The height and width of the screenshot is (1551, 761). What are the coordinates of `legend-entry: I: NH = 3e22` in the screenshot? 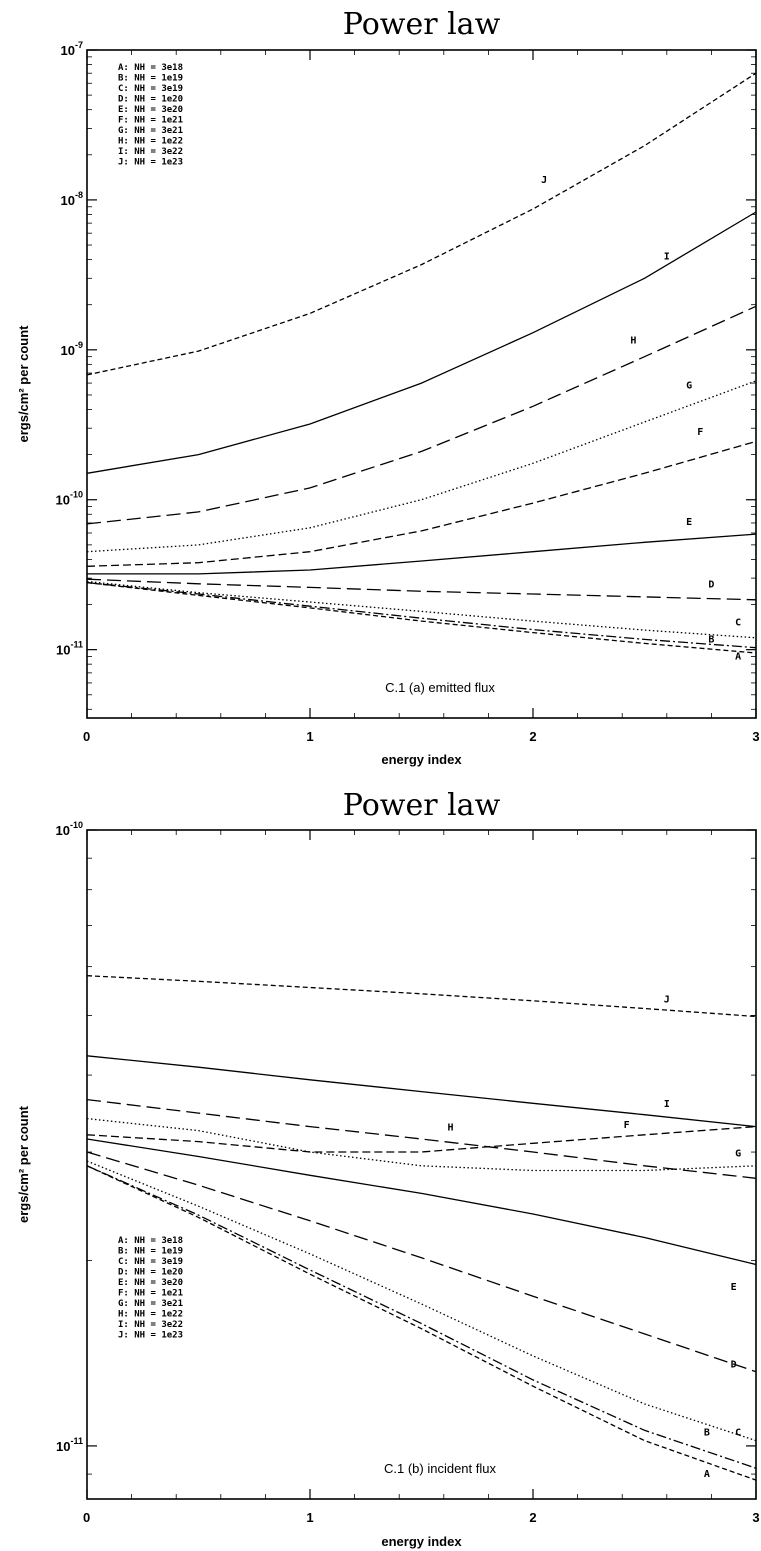 It's located at (150, 1325).